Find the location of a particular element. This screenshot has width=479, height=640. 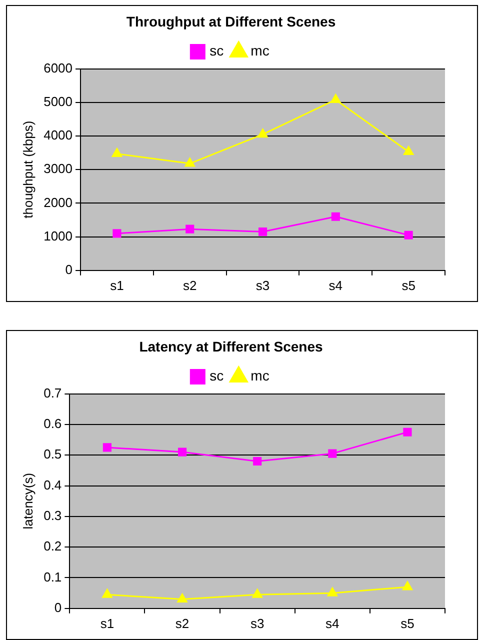

y-tick-label: 0.6 is located at coordinates (53, 424).